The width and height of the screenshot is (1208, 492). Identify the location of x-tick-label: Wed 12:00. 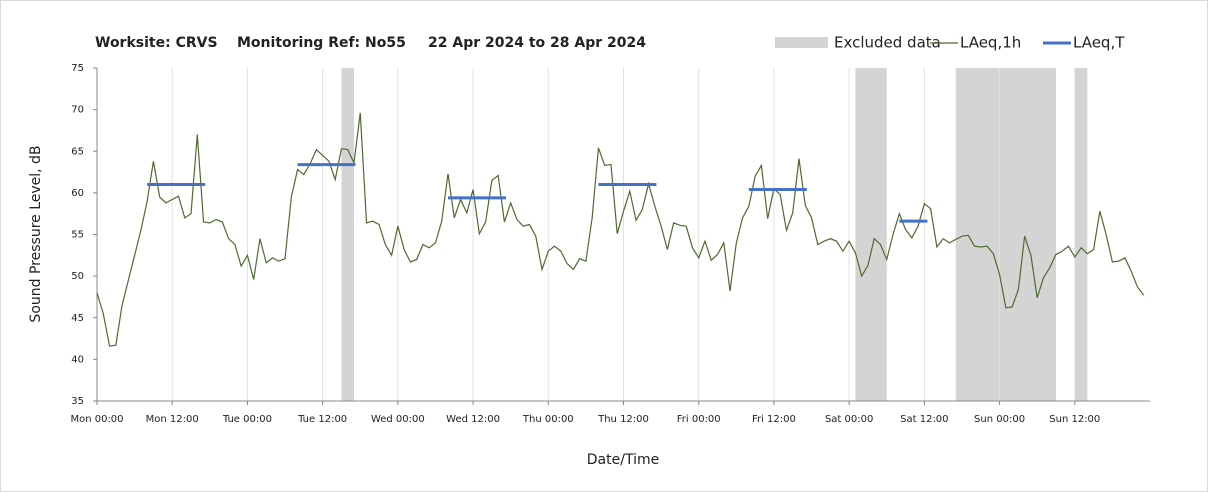
(473, 419).